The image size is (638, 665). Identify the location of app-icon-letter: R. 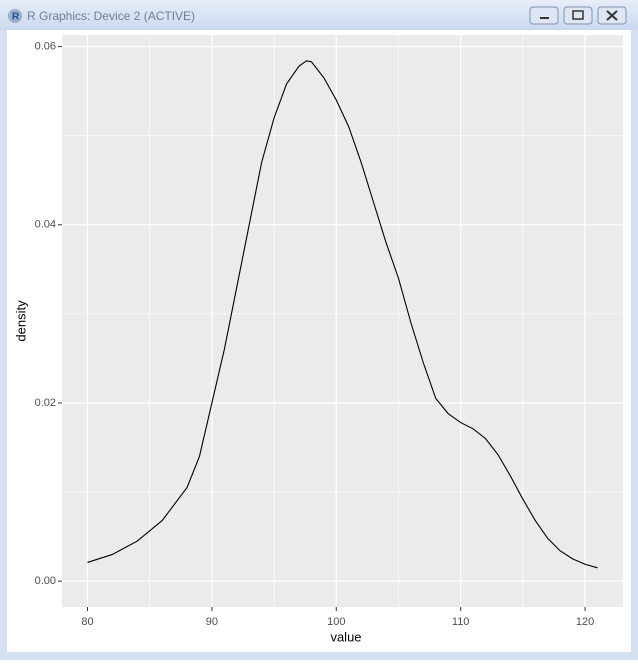
(16, 17).